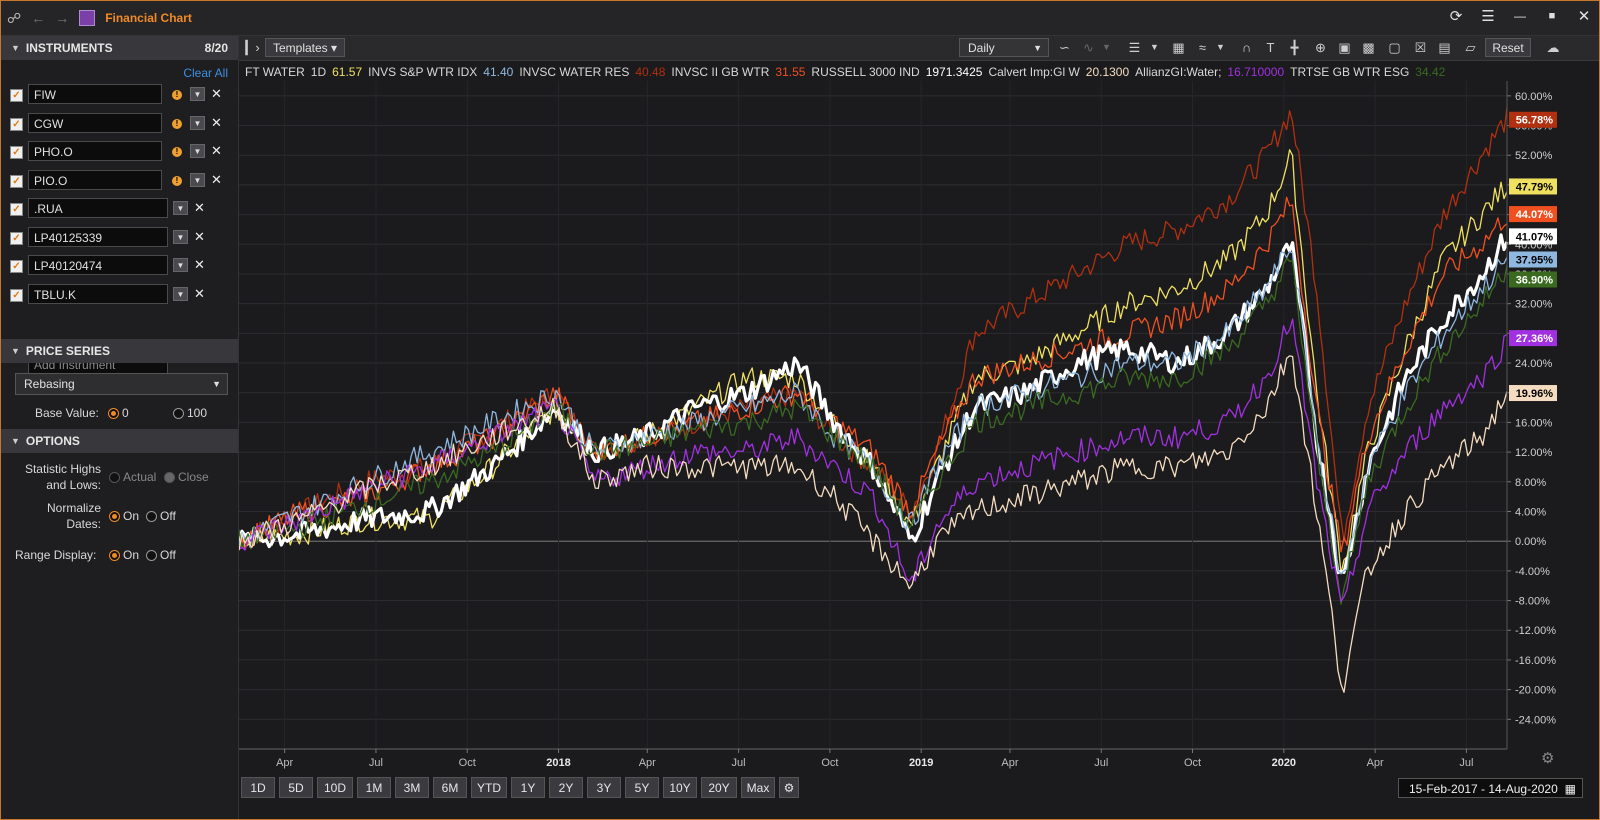 The image size is (1600, 820). I want to click on legend-series-name: FT WATER, so click(275, 72).